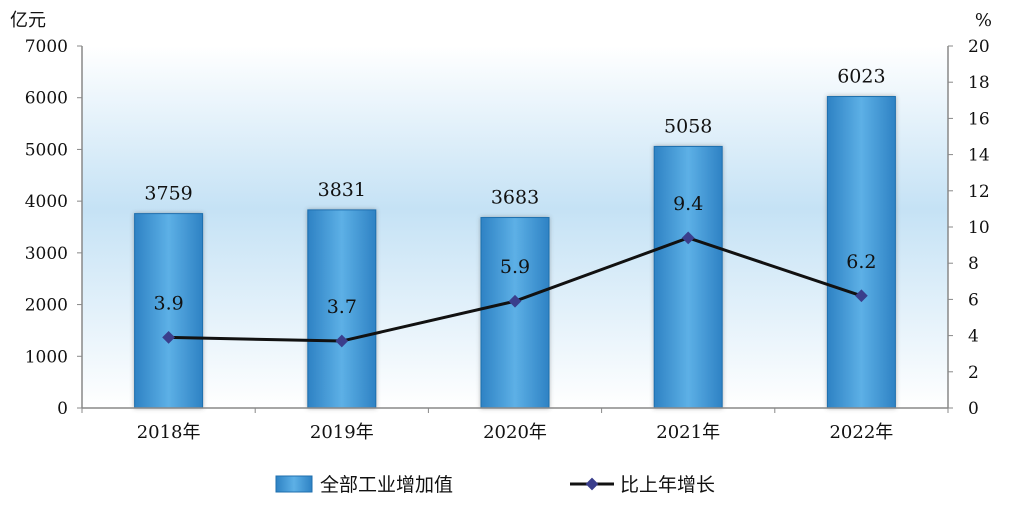 This screenshot has width=1024, height=513. I want to click on right-axis-unit: %, so click(983, 20).